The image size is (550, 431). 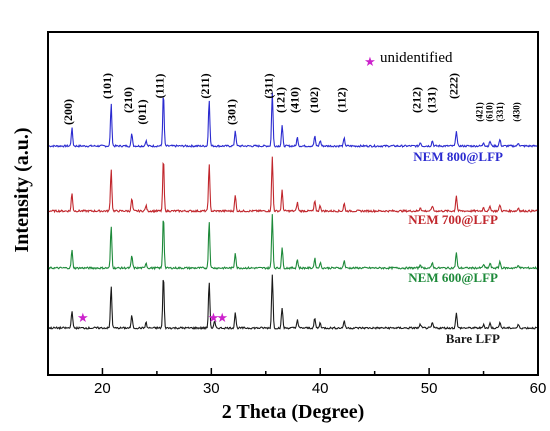 What do you see at coordinates (211, 388) in the screenshot?
I see `x-tick-label-1: 30` at bounding box center [211, 388].